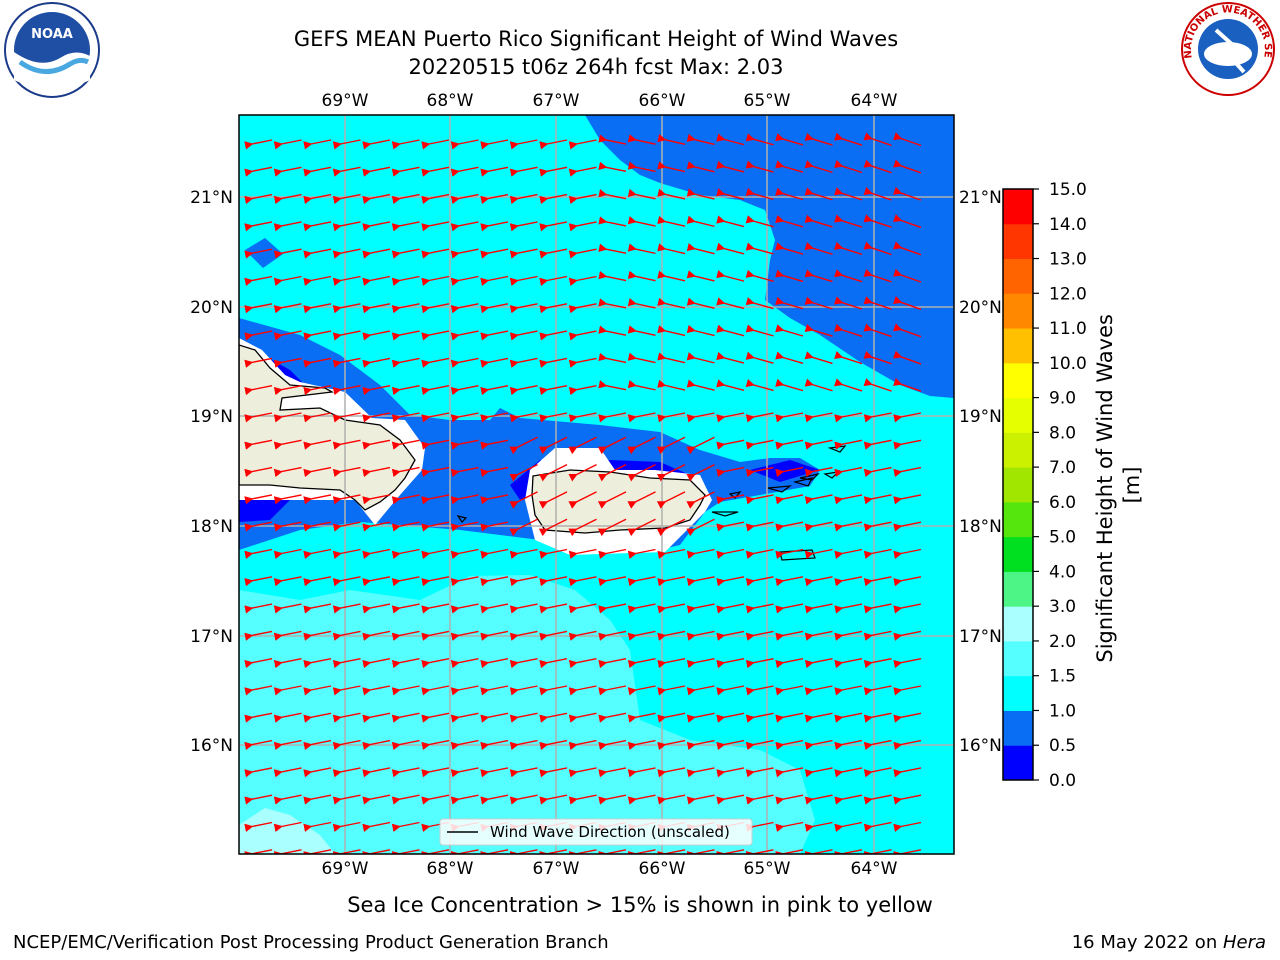 Image resolution: width=1280 pixels, height=960 pixels. I want to click on footer-right: 16 May 2022 on Hera, so click(1169, 942).